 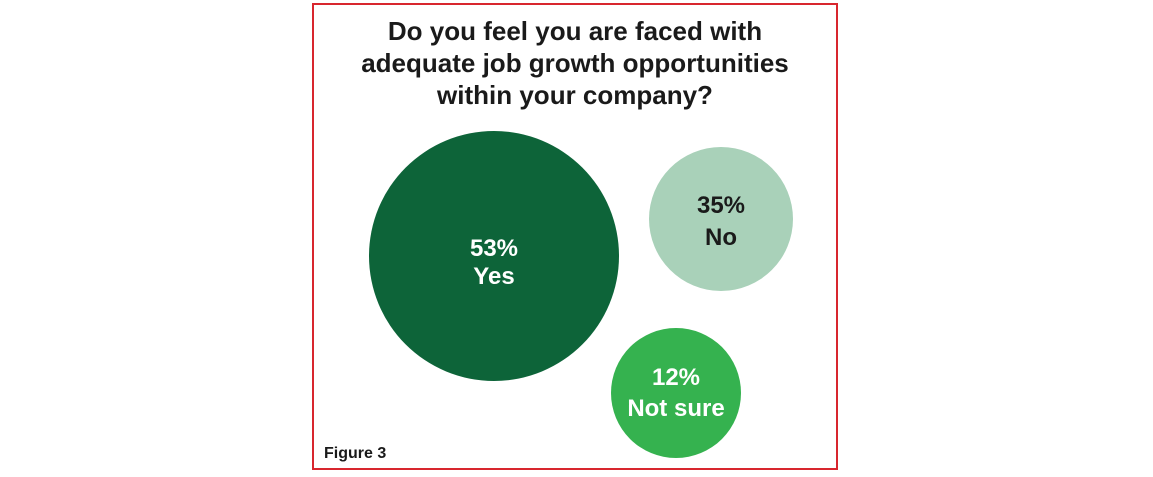 What do you see at coordinates (575, 95) in the screenshot?
I see `chart-title-line: within your company?` at bounding box center [575, 95].